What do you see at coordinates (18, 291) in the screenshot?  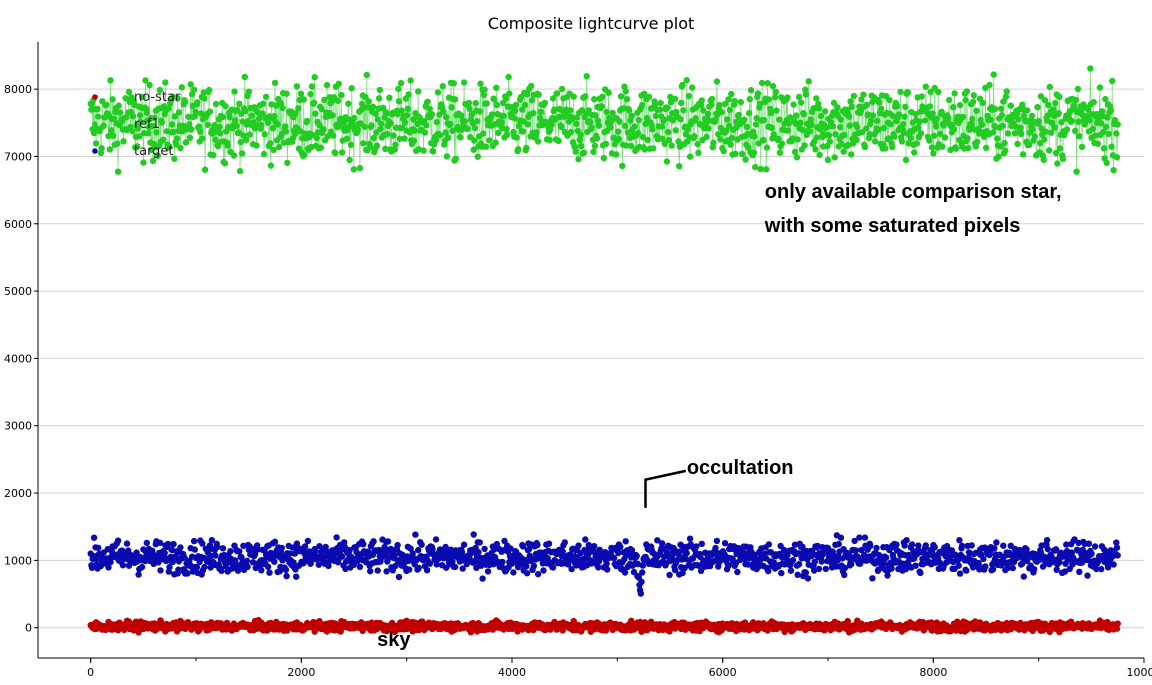 I see `y-tick-label: 5000` at bounding box center [18, 291].